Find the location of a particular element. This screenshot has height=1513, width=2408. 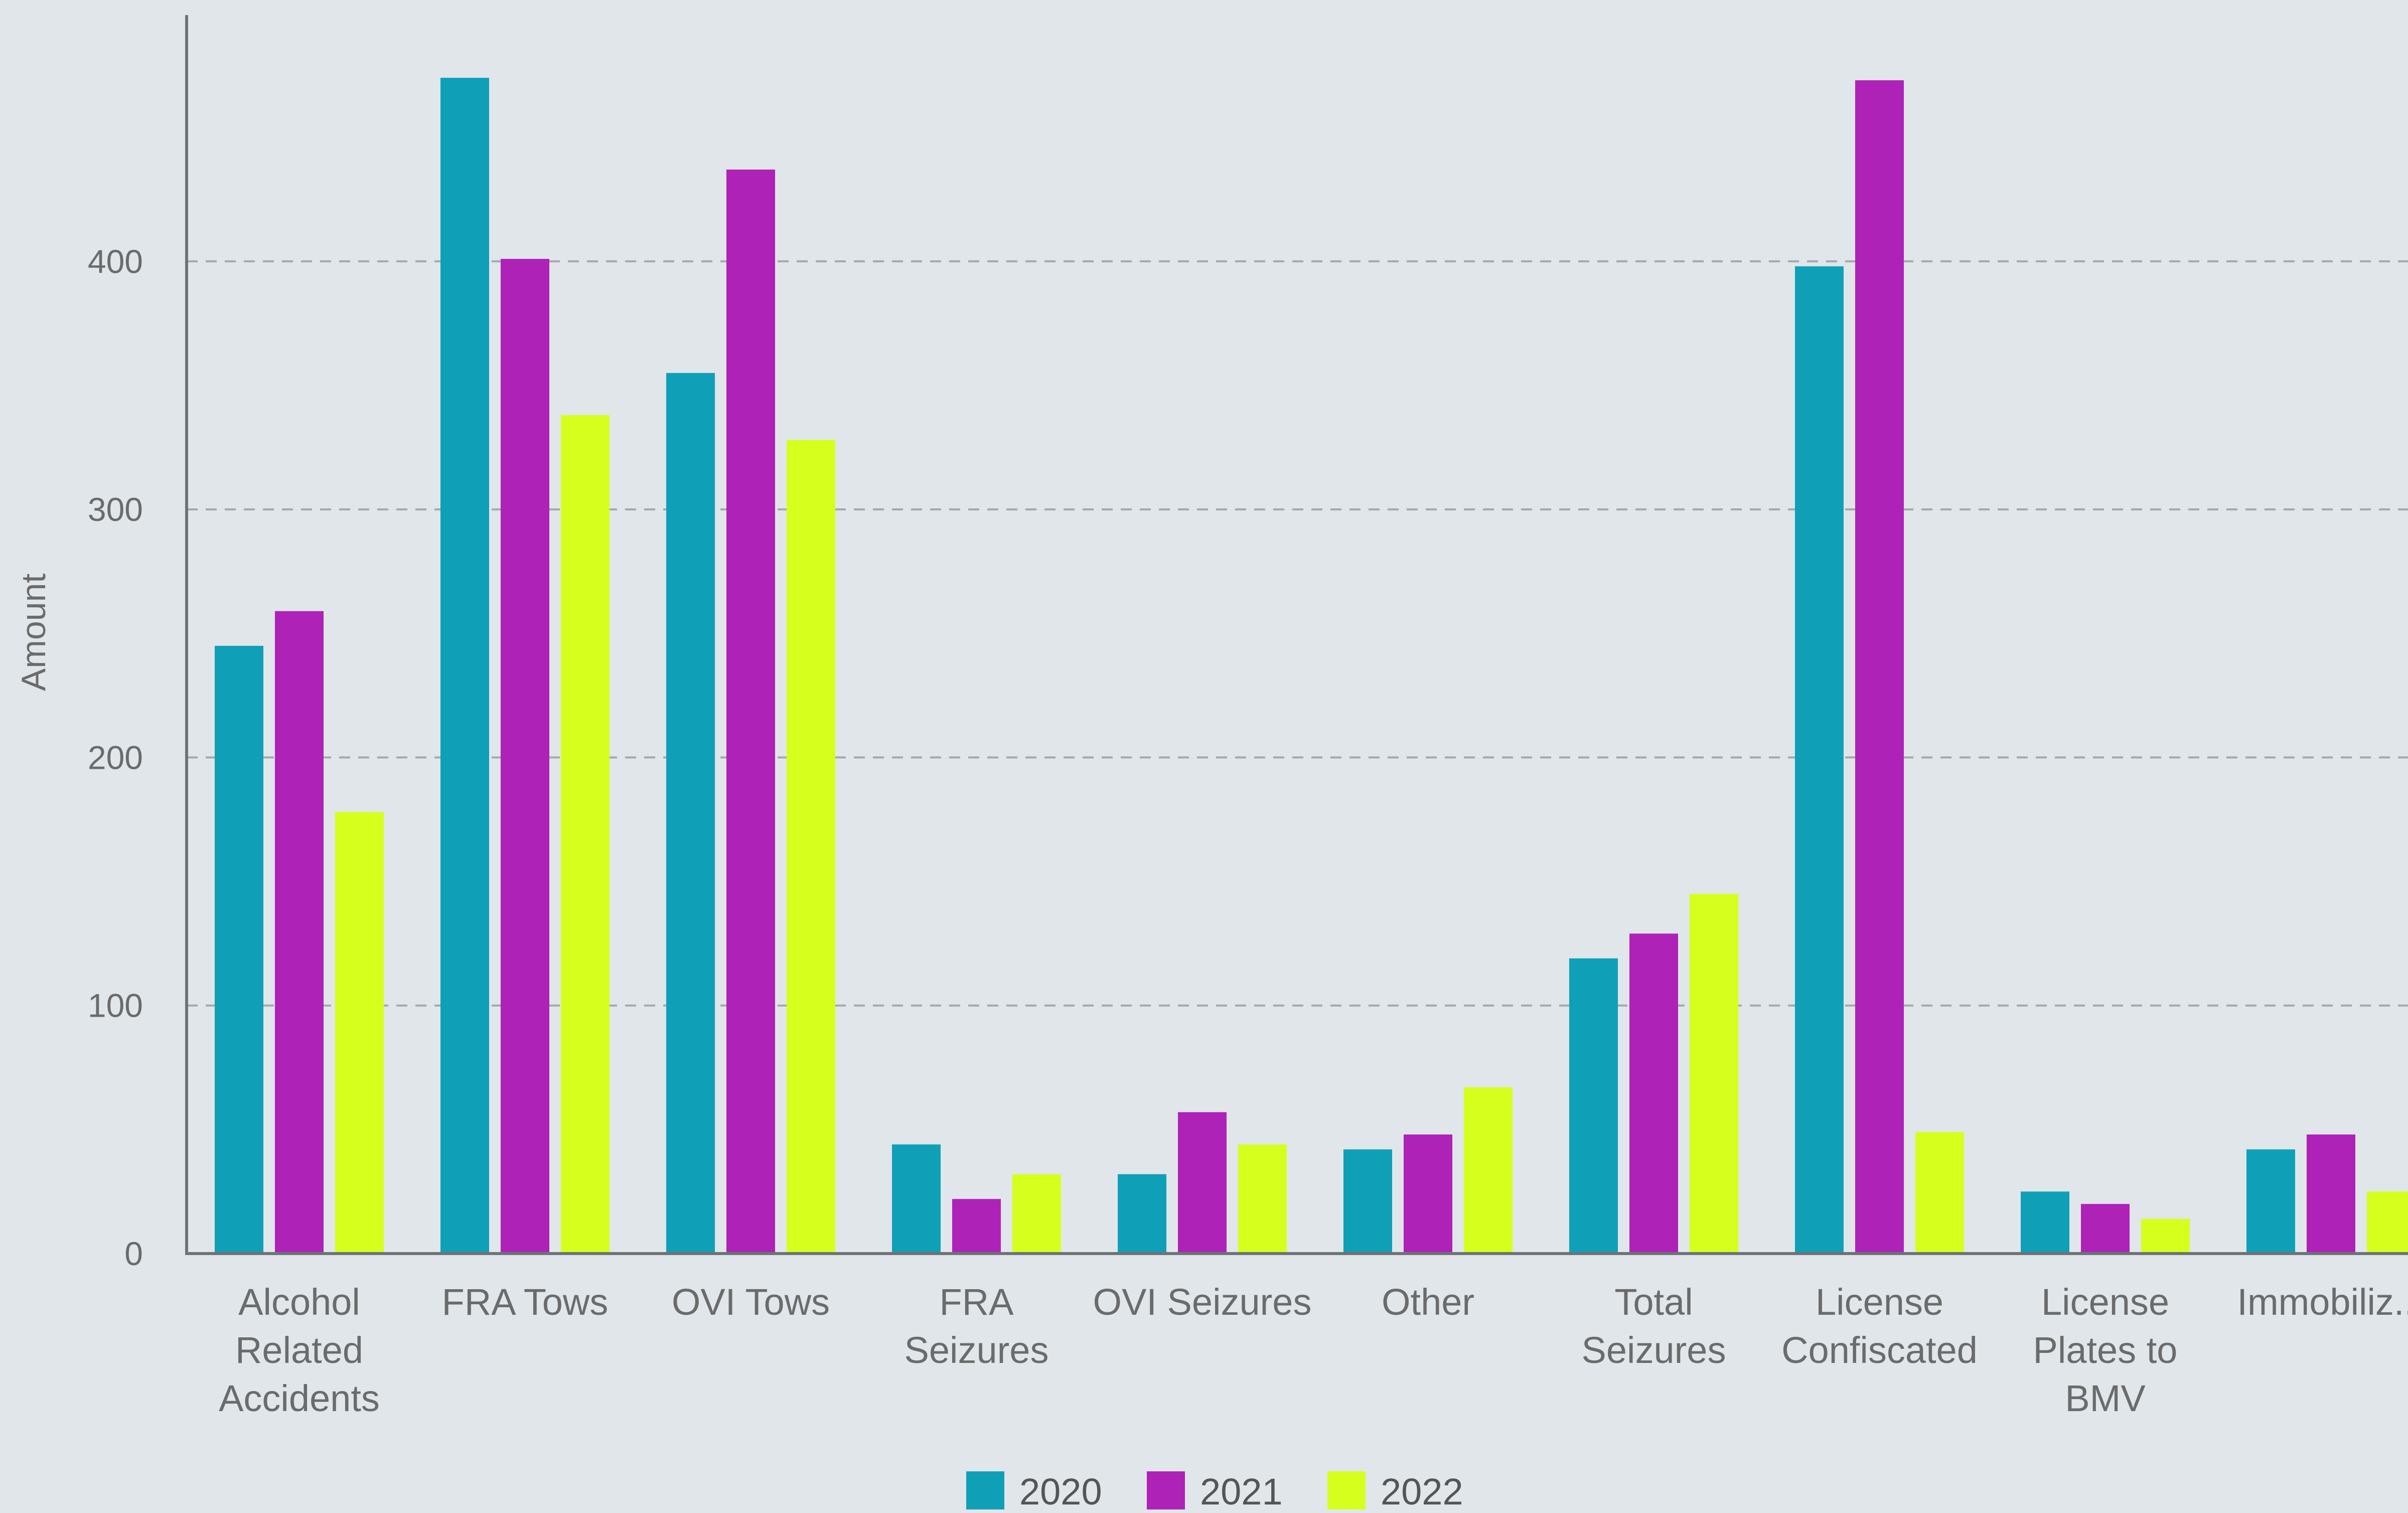

y-tick-label: 0 is located at coordinates (133, 1253).